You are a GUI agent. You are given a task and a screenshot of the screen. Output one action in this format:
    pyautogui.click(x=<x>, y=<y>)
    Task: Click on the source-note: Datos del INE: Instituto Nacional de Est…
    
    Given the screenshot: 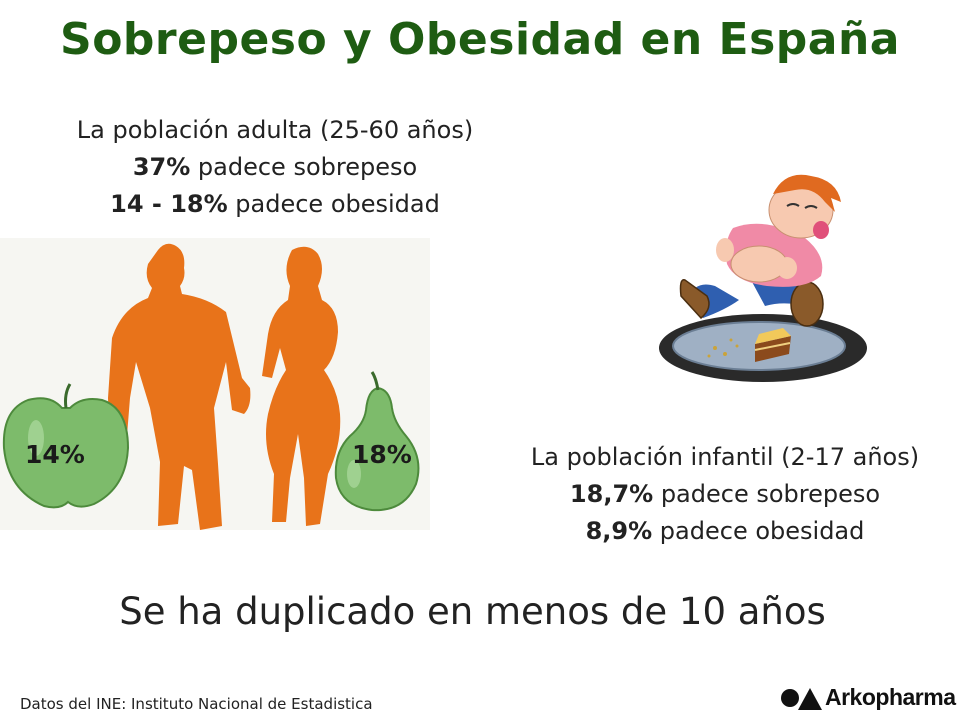 What is the action you would take?
    pyautogui.click(x=196, y=704)
    